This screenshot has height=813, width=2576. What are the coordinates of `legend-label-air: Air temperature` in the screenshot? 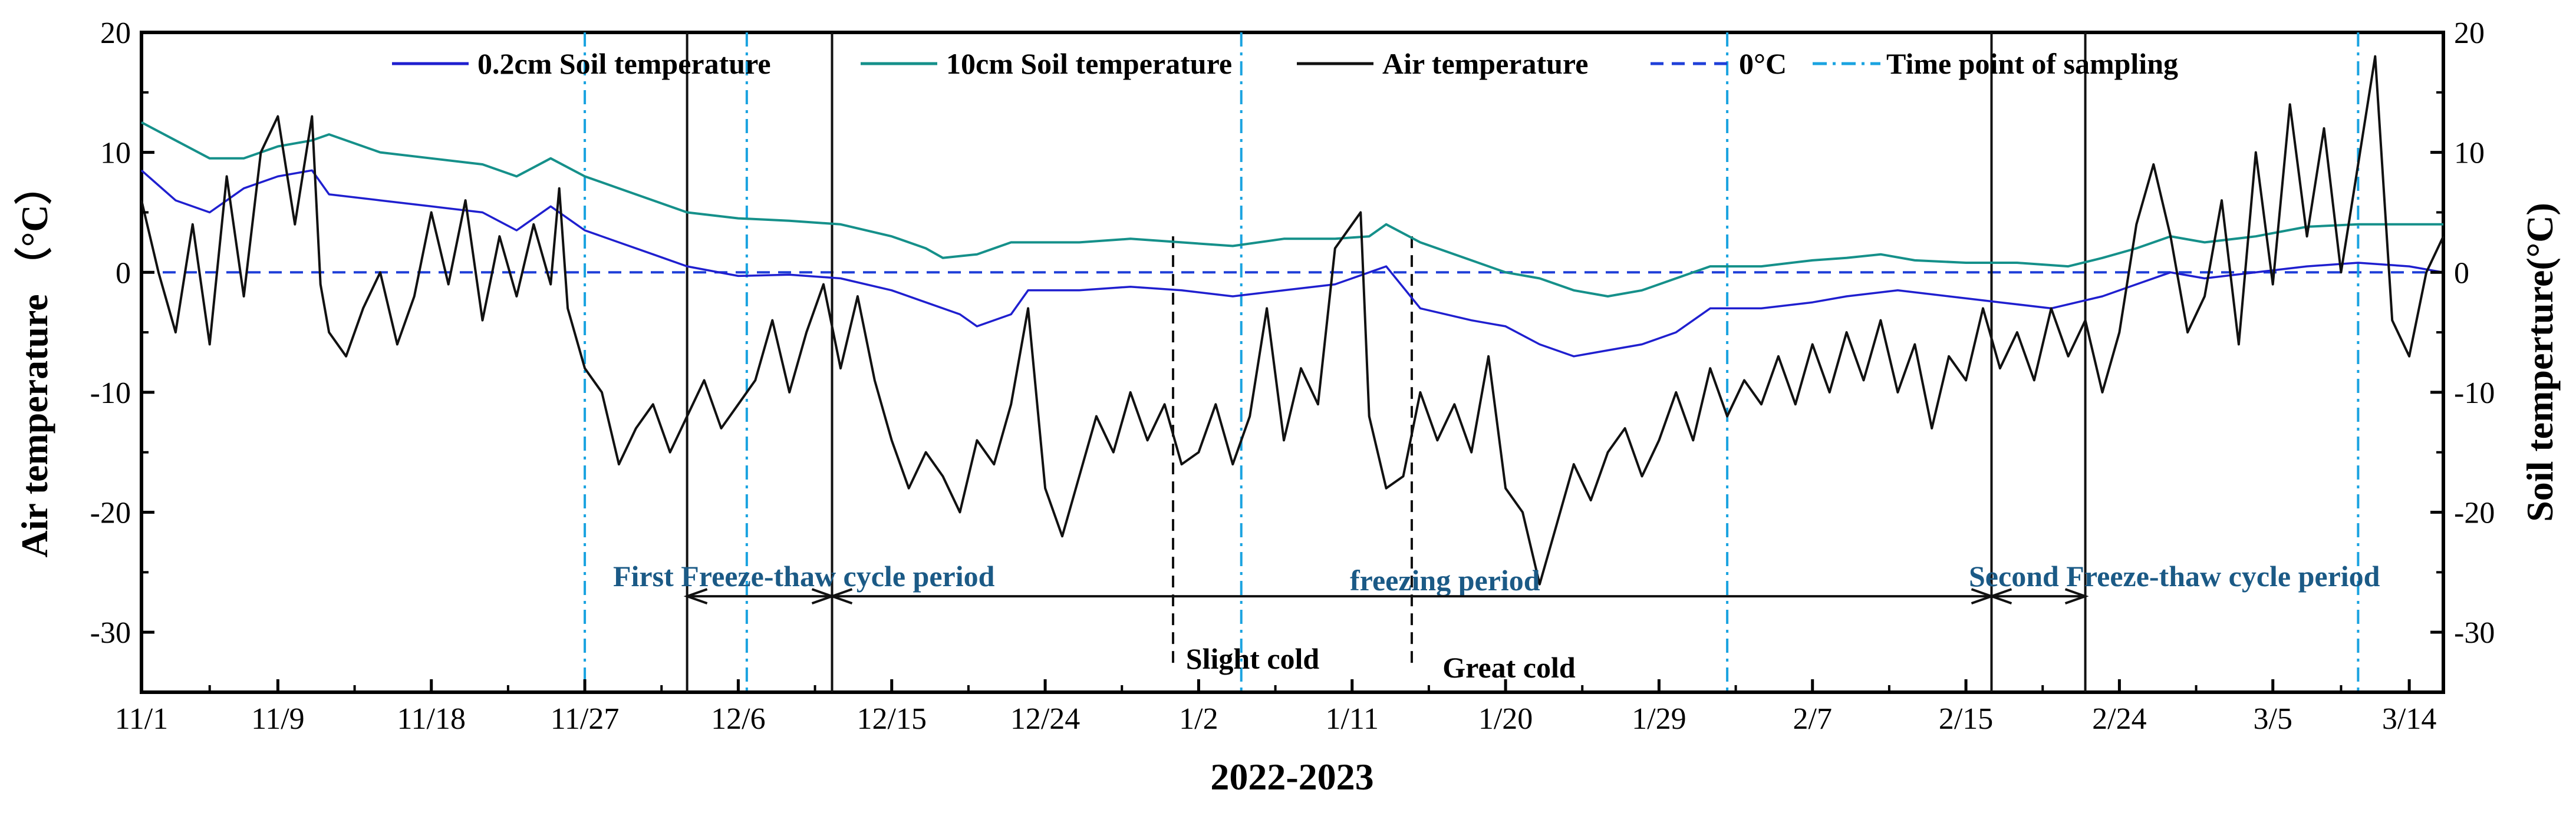 It's located at (1485, 64).